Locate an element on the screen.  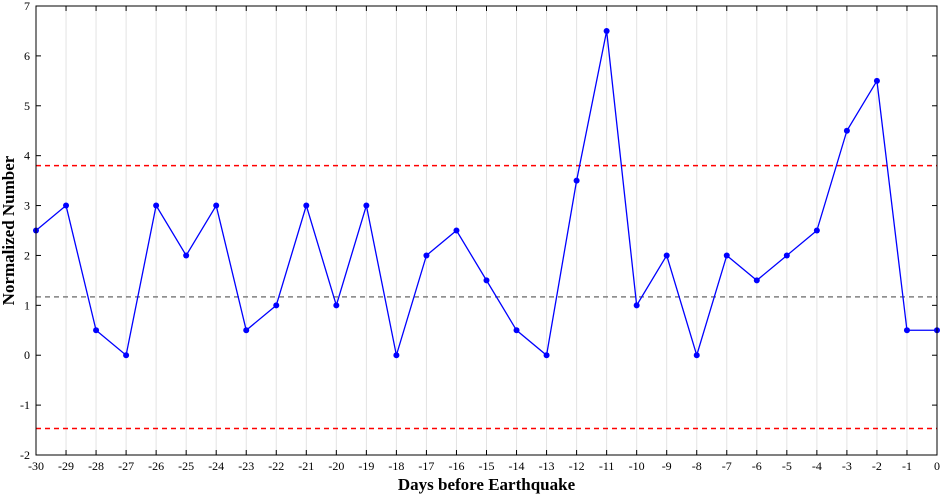
x-tick-label: -28 is located at coordinates (96, 466).